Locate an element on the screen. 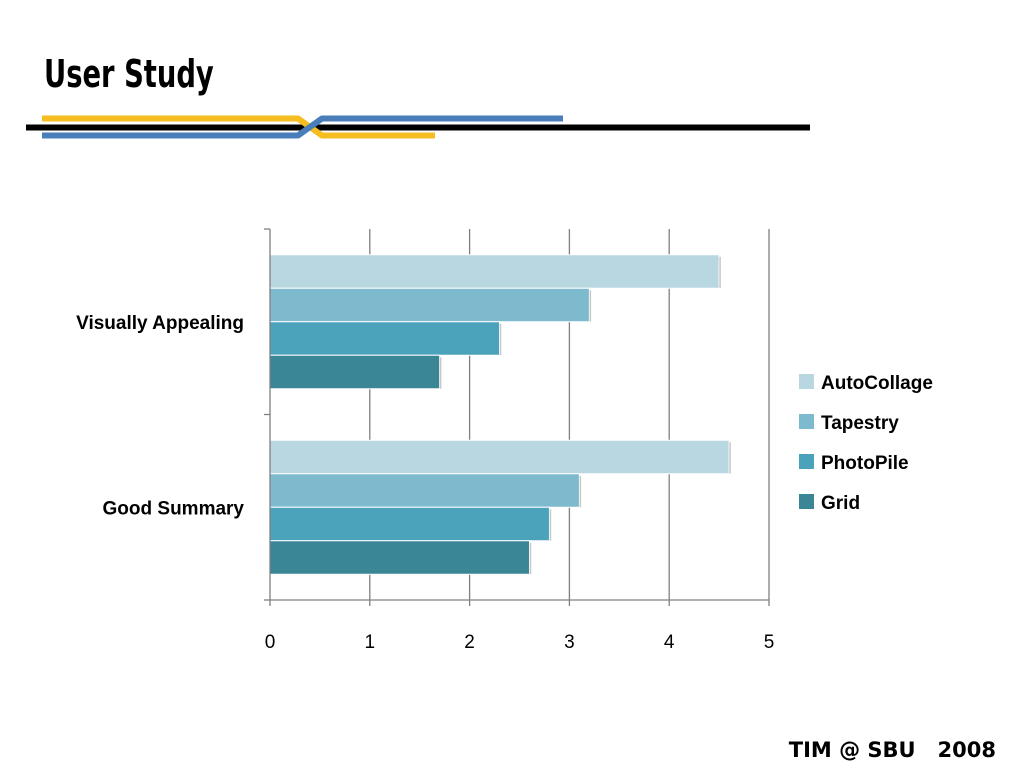 This screenshot has height=768, width=1024. tick-label-x-4: 4 is located at coordinates (669, 642).